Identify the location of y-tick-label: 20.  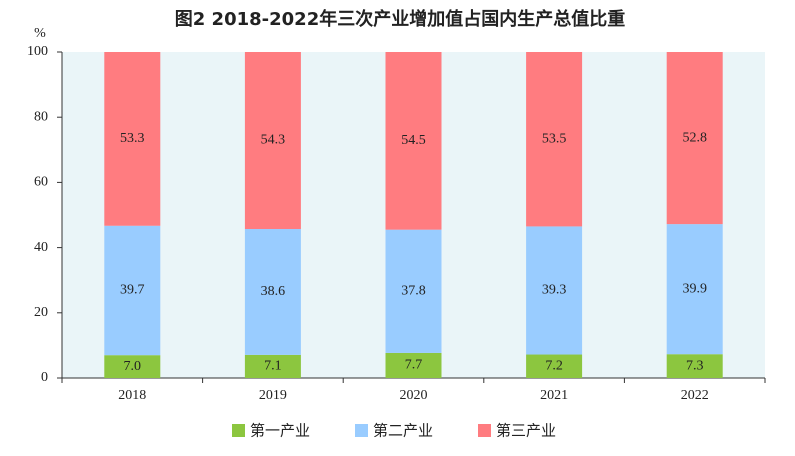
(41, 312).